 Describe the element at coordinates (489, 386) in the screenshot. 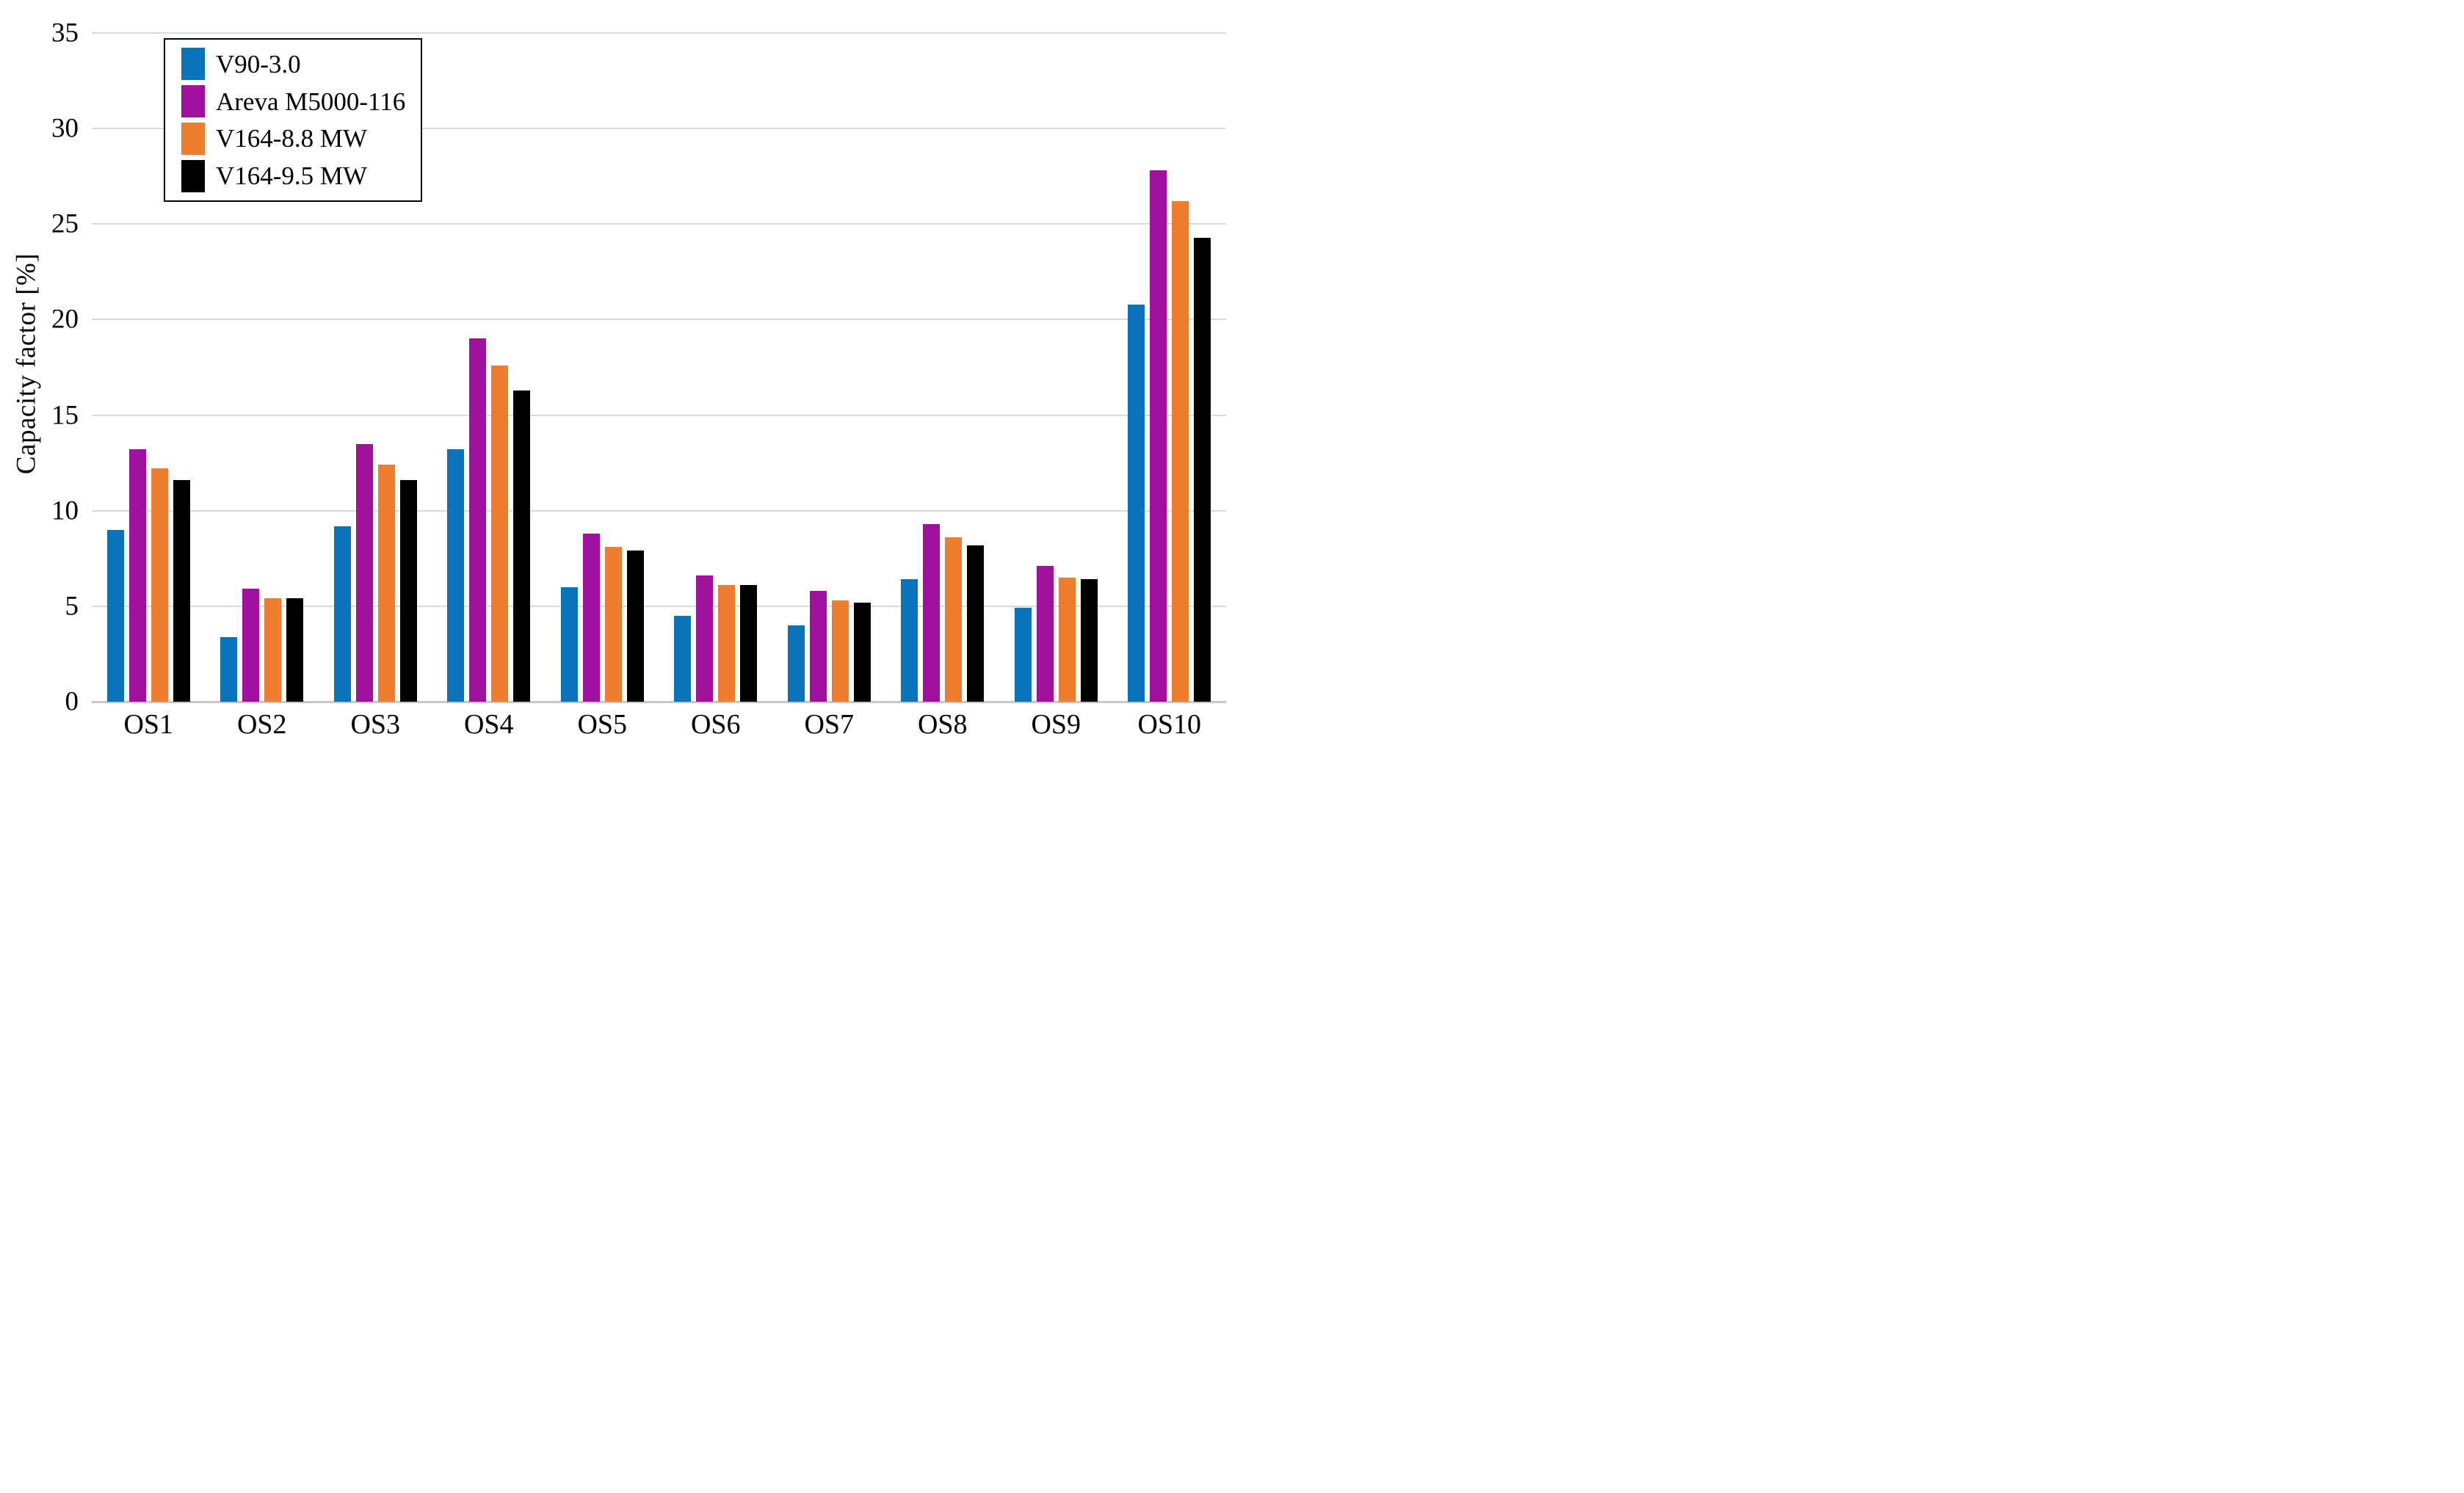

I see `bar-group-os4: OS4` at that location.